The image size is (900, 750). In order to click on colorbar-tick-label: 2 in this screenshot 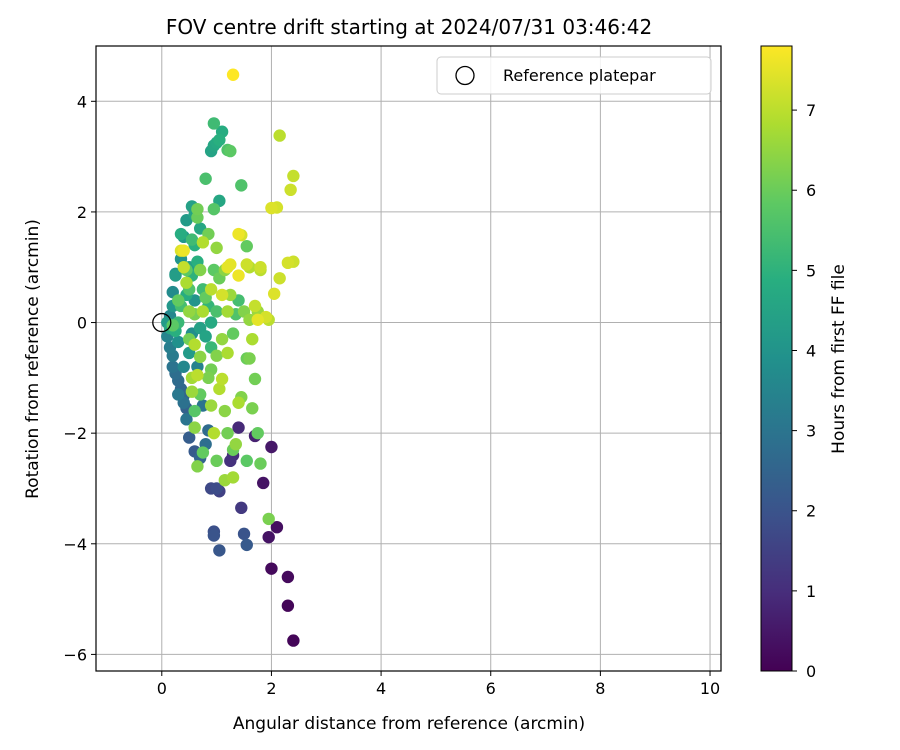, I will do `click(811, 511)`.